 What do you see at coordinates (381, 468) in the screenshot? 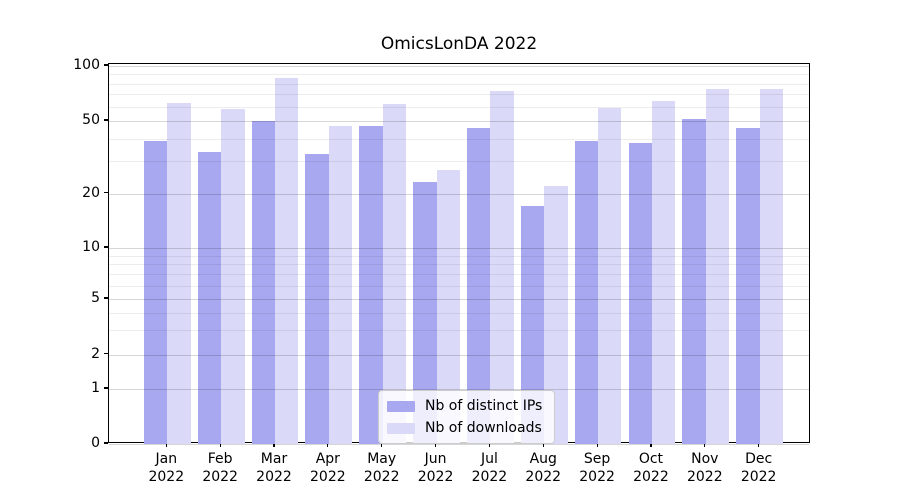
I see `x-tick-label-may: May 2022` at bounding box center [381, 468].